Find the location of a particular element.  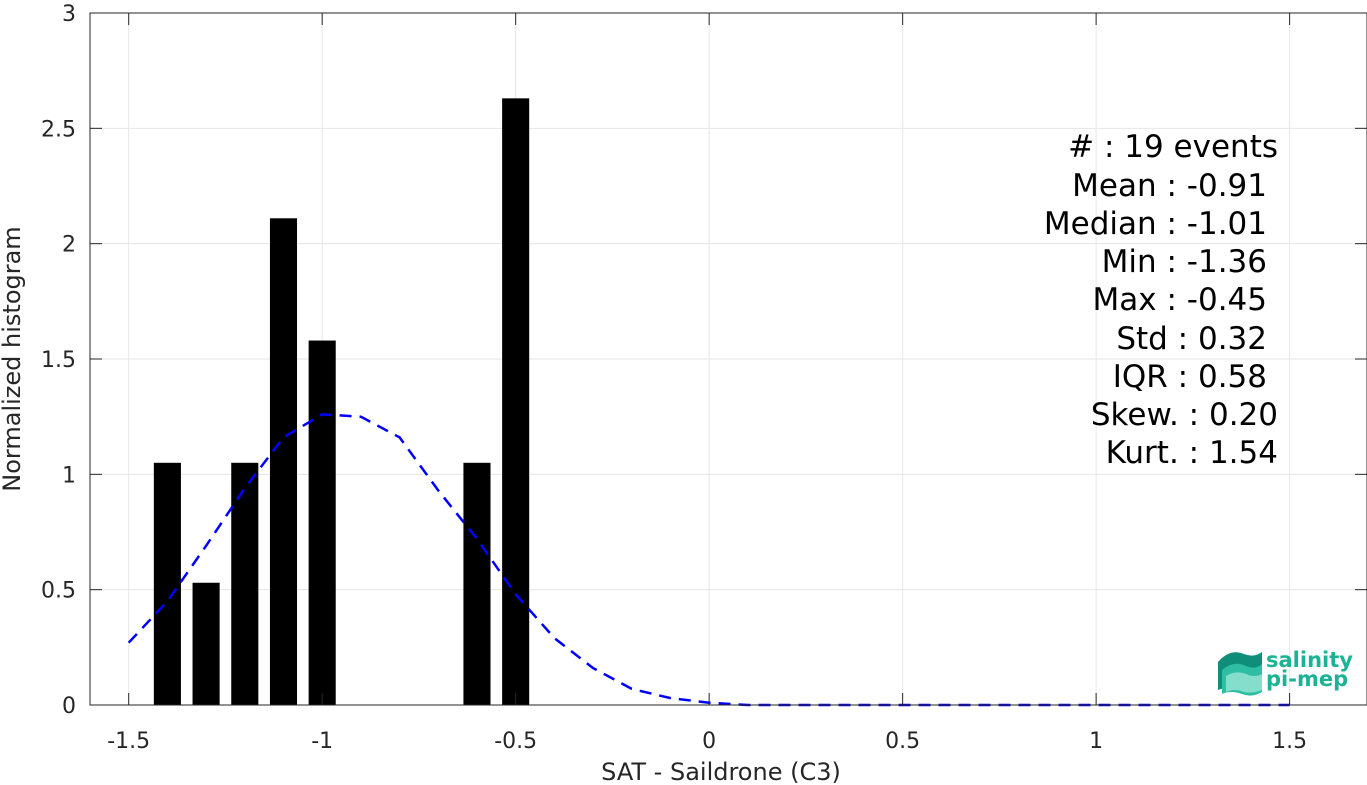

y-tick-label: 3 is located at coordinates (69, 14).